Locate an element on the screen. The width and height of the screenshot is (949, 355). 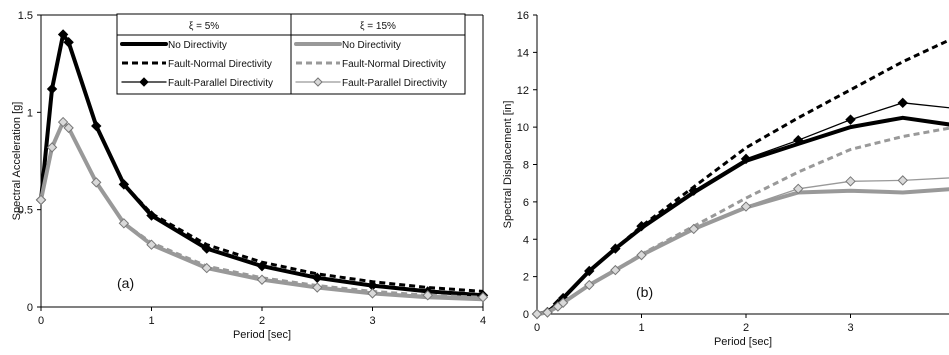
panel-label: (b) is located at coordinates (644, 292).